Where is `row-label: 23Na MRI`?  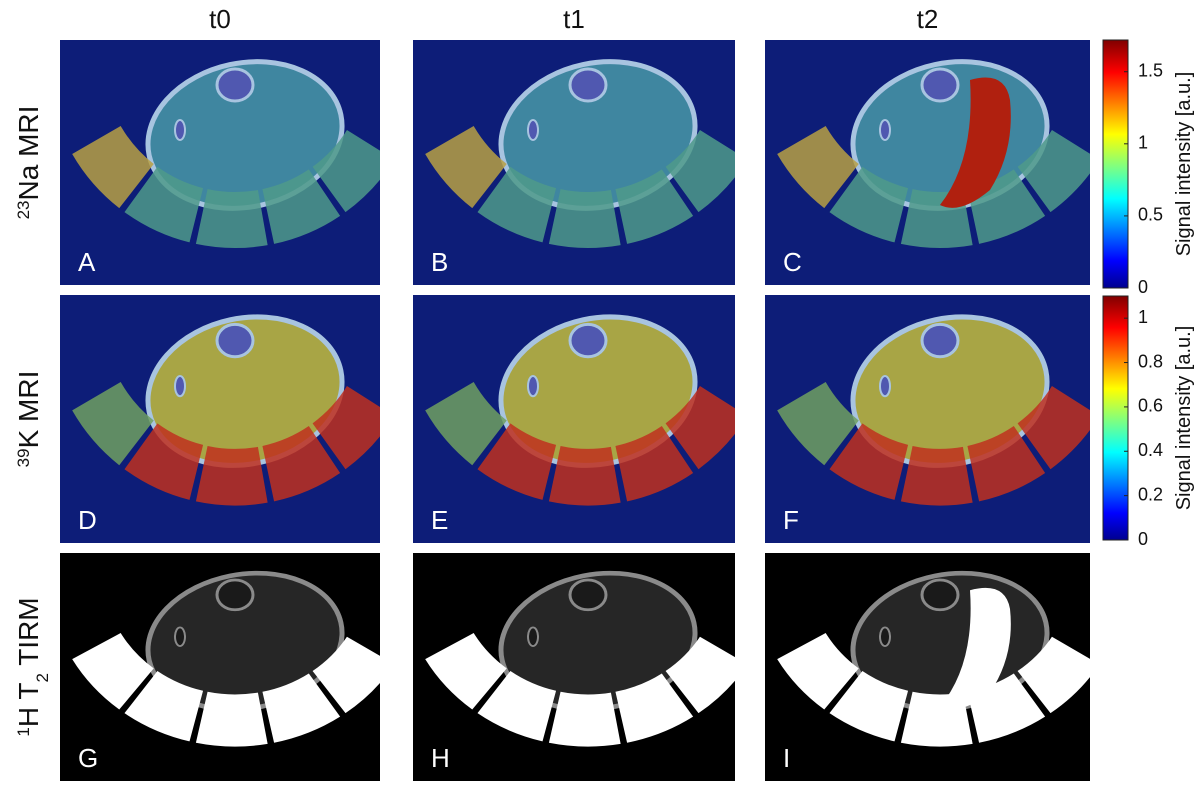 row-label: 23Na MRI is located at coordinates (28, 163).